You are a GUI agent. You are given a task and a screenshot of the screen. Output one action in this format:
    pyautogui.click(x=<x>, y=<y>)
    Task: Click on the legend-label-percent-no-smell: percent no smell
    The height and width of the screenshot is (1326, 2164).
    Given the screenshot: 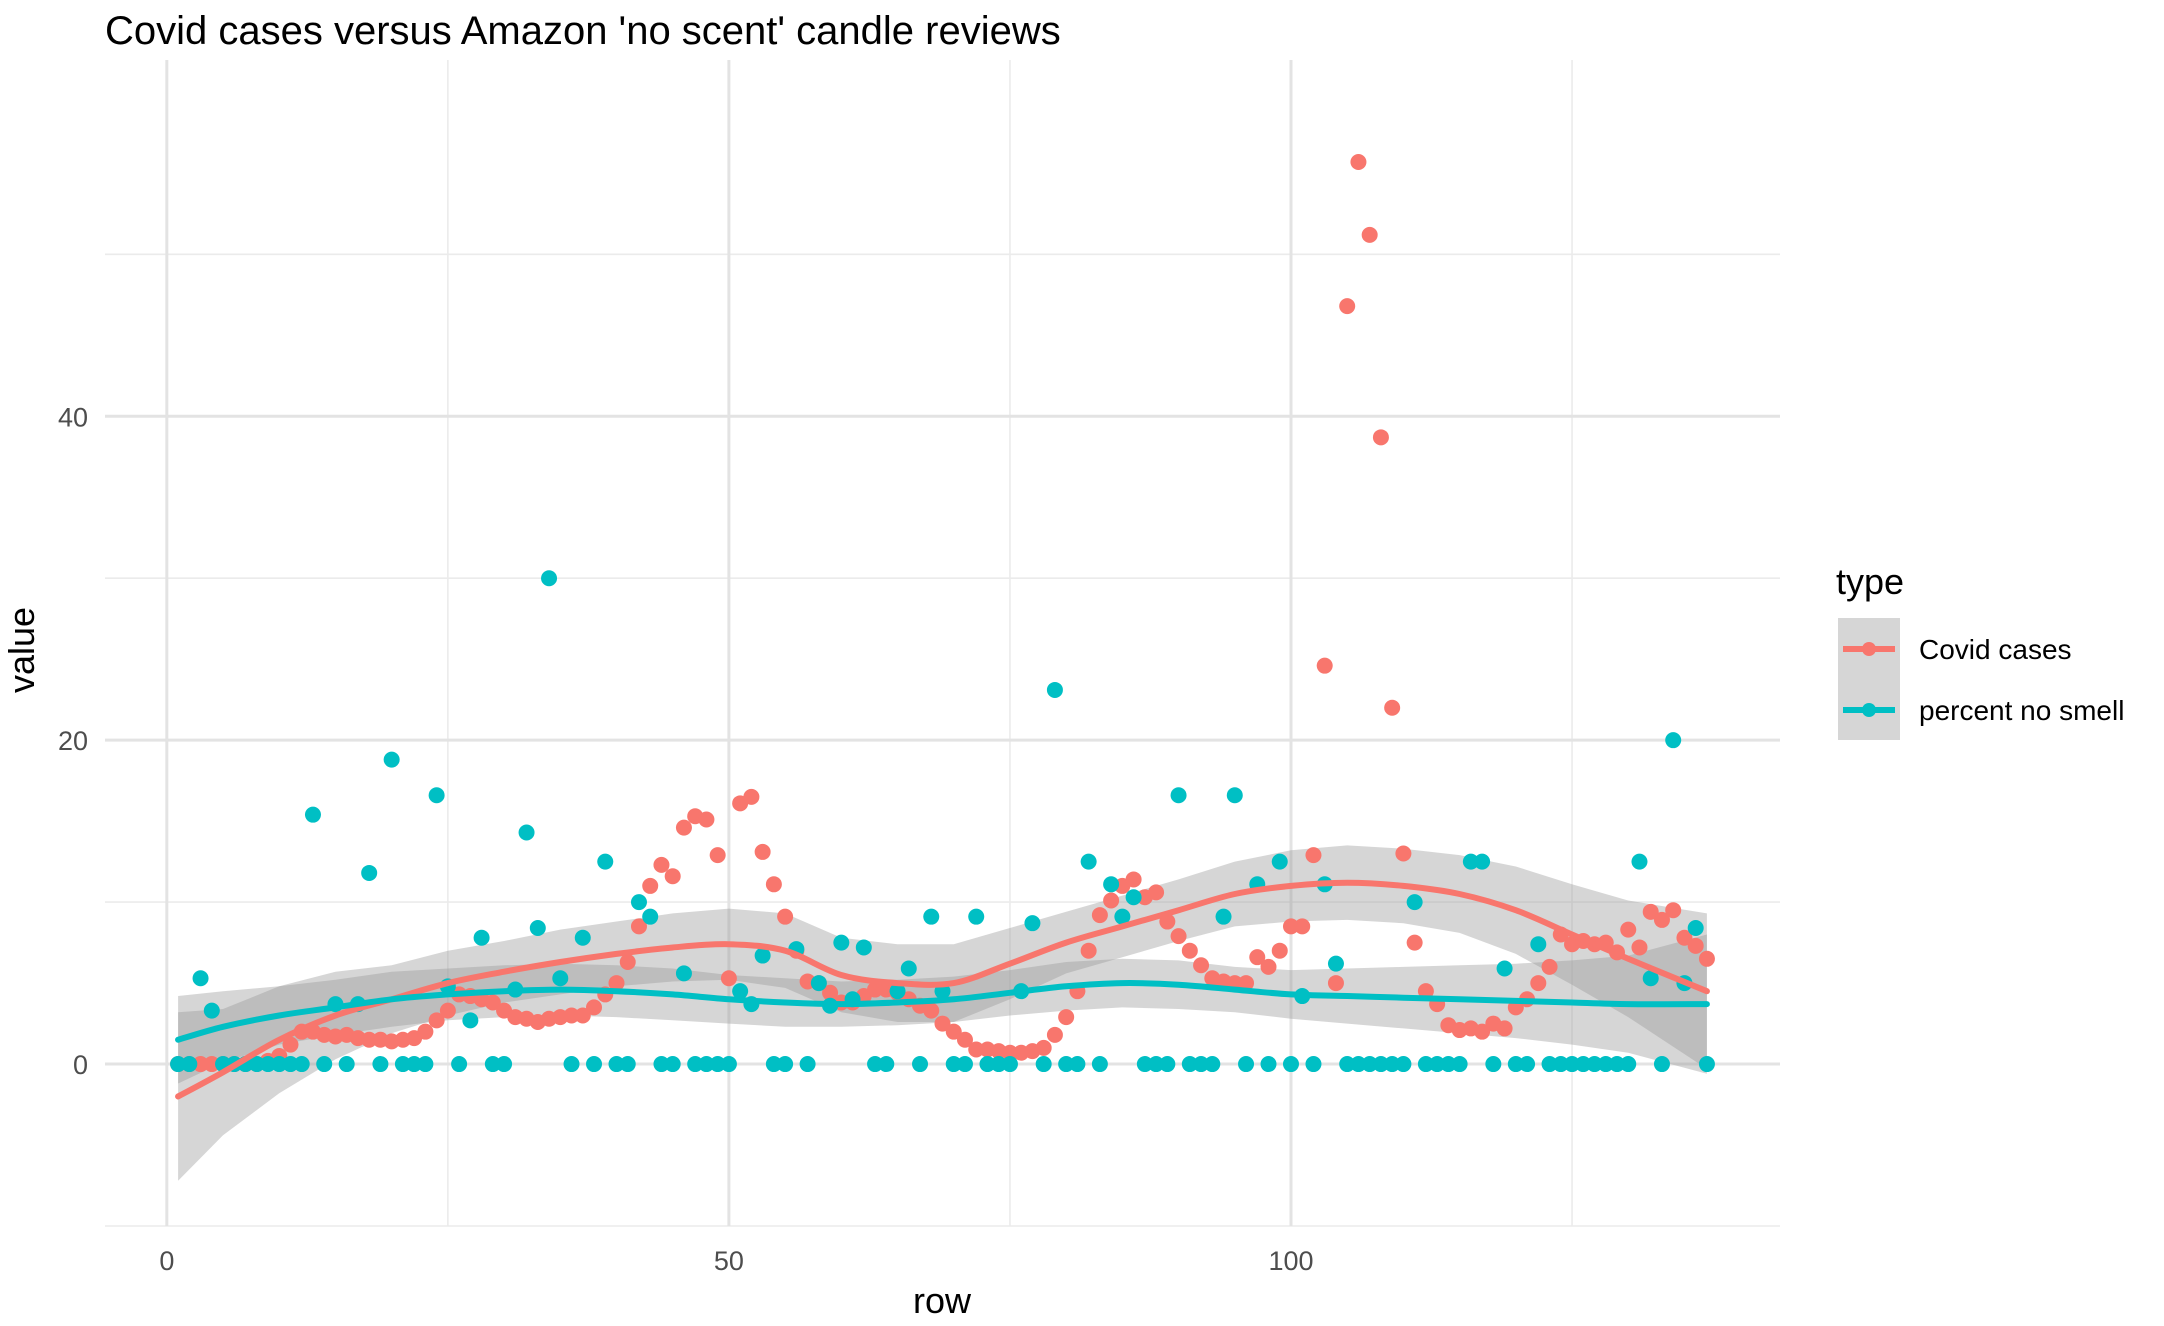 What is the action you would take?
    pyautogui.click(x=2021, y=710)
    